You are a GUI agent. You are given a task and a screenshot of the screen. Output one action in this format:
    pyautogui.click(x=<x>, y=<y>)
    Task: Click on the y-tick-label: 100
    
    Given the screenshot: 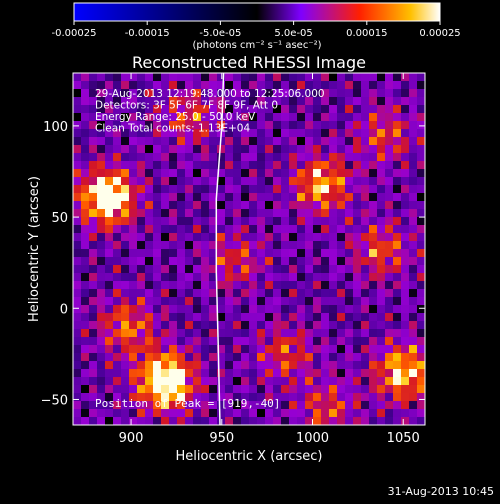 What is the action you would take?
    pyautogui.click(x=55, y=127)
    